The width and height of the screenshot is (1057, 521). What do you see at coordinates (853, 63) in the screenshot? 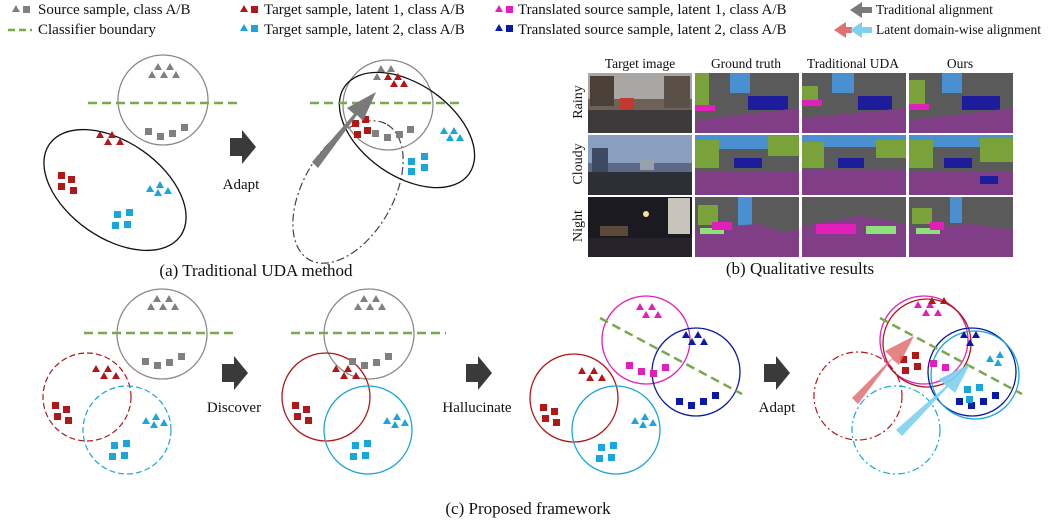
I see `col-header-trad: Traditional UDA` at bounding box center [853, 63].